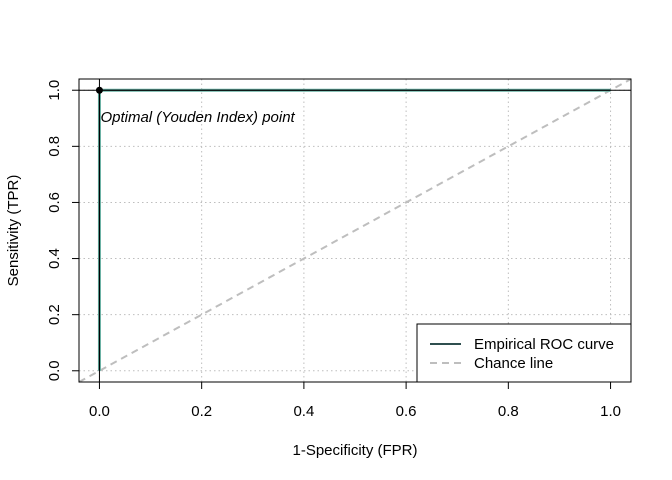 Image resolution: width=672 pixels, height=480 pixels. What do you see at coordinates (355, 400) in the screenshot?
I see `x-axis: 0.0 0.2 0.4 0.6 0.8 1.0` at bounding box center [355, 400].